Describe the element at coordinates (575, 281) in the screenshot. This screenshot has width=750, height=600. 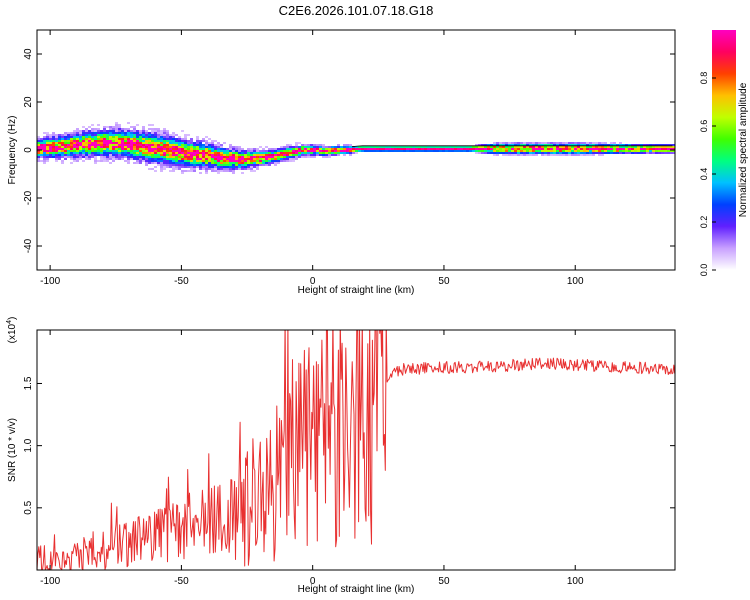
I see `x-tick-label: 100` at that location.